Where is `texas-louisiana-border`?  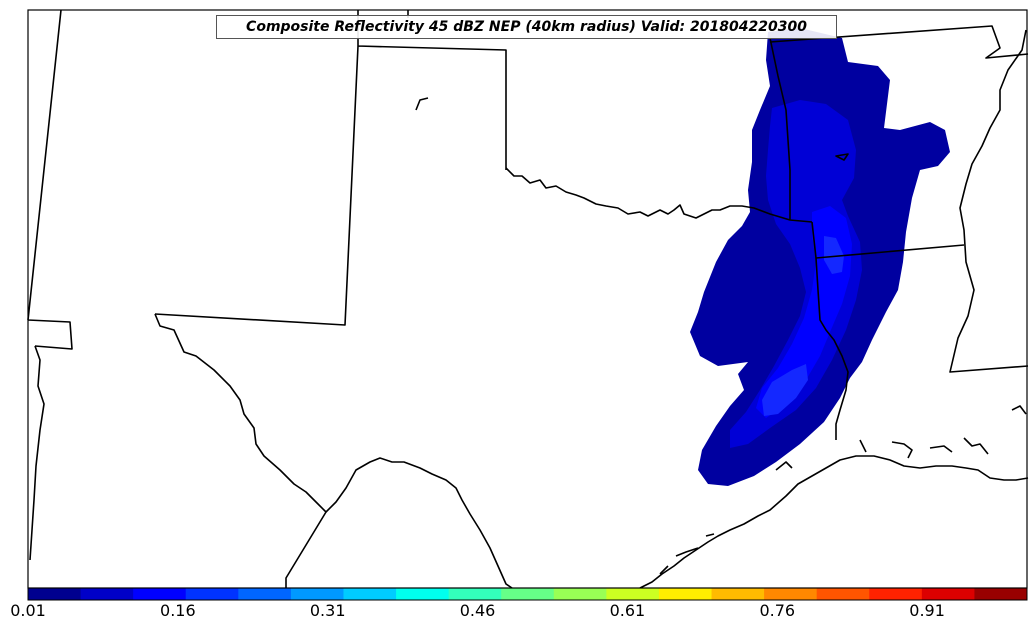
texas-louisiana-border is located at coordinates (830, 330).